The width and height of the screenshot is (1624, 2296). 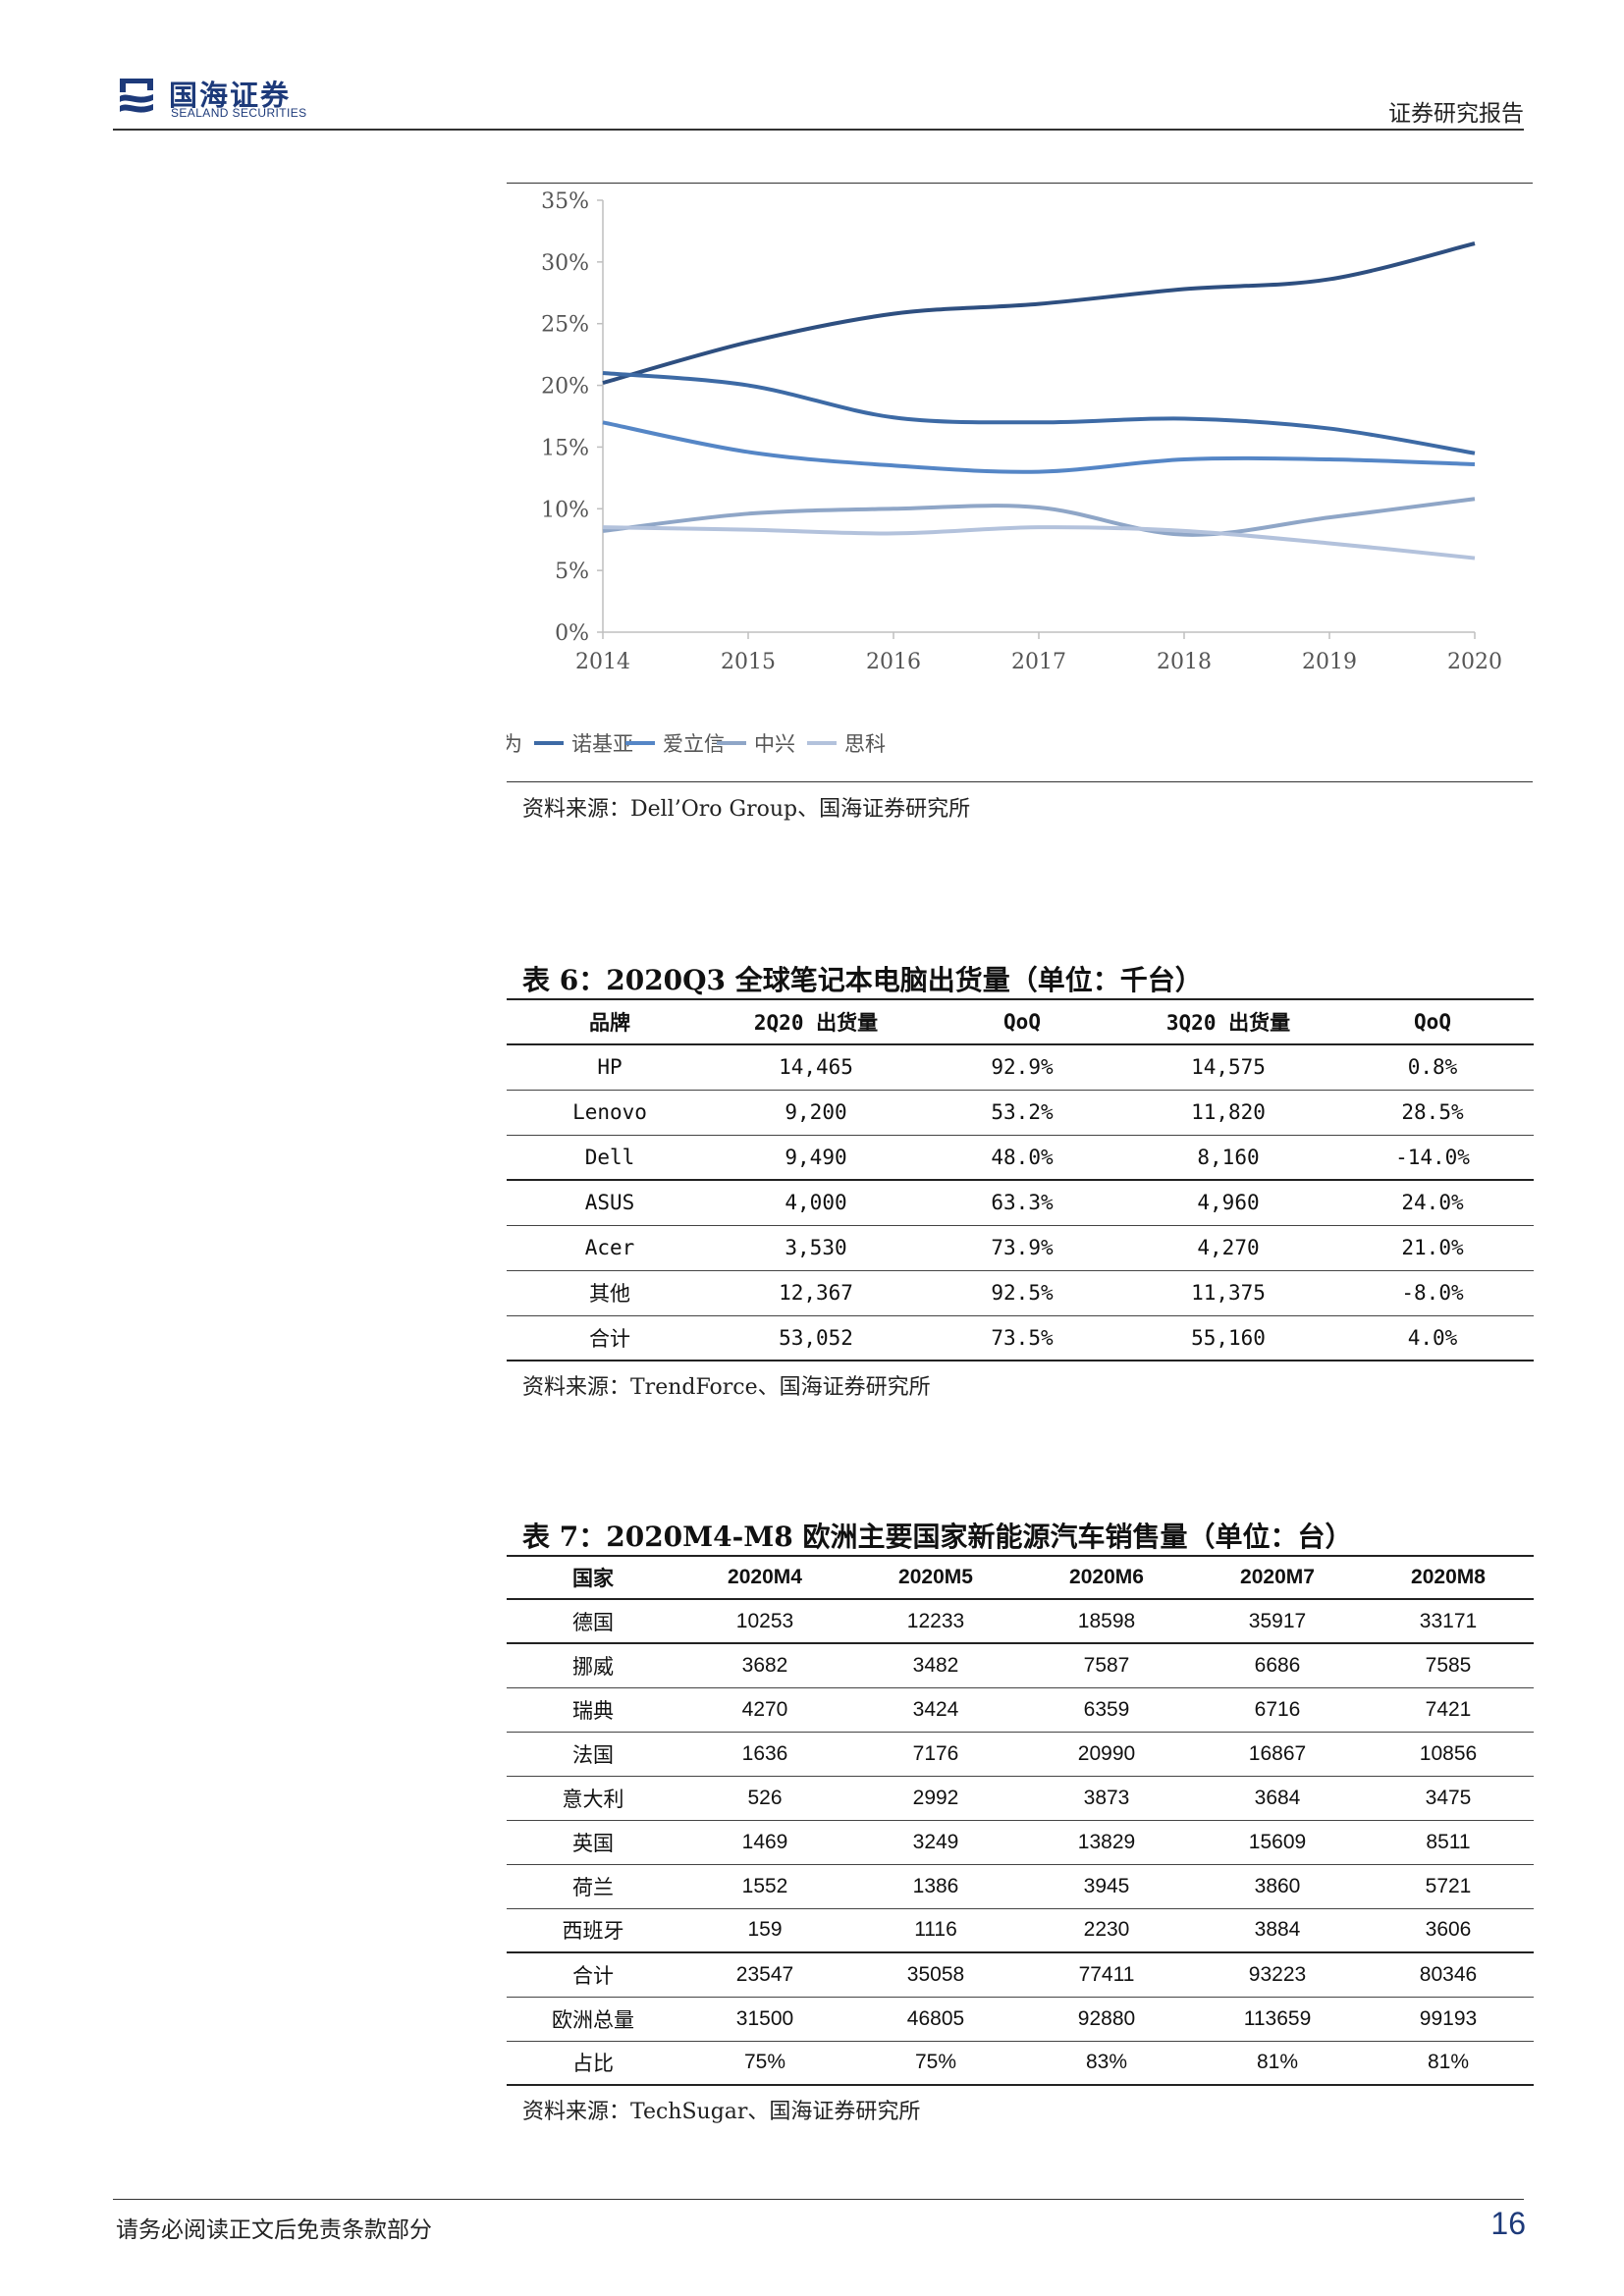 What do you see at coordinates (764, 1842) in the screenshot?
I see `table-cell: 1469` at bounding box center [764, 1842].